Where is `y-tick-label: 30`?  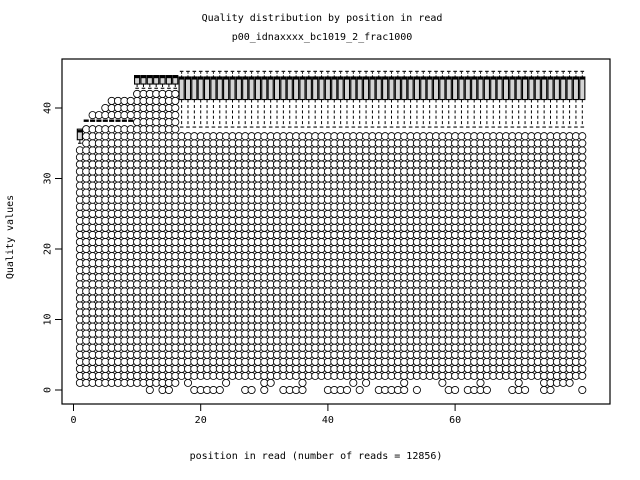
y-tick-label: 30 is located at coordinates (48, 178).